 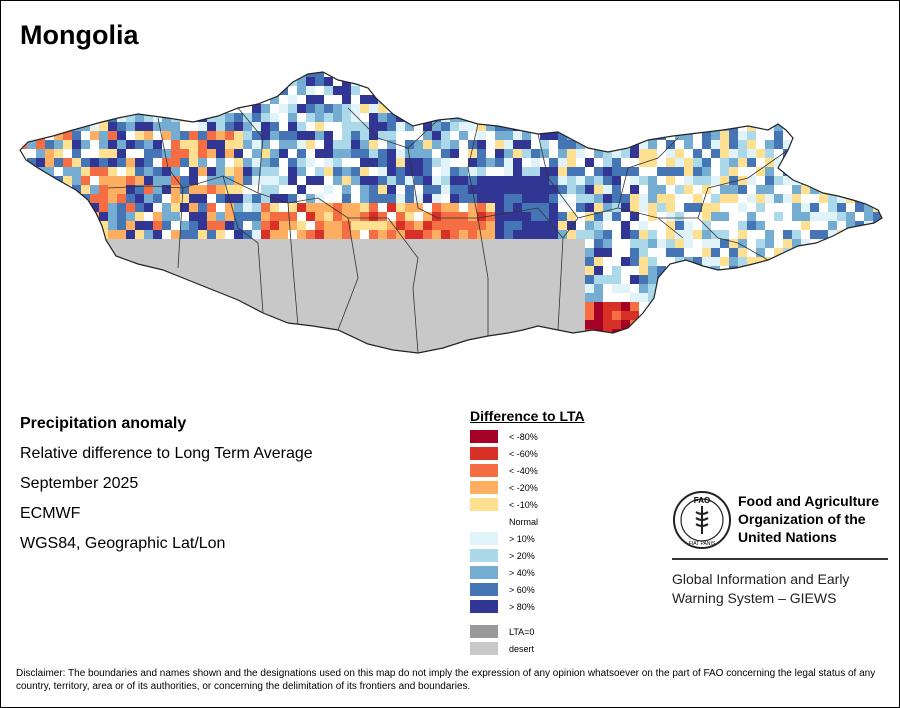 What do you see at coordinates (550, 539) in the screenshot?
I see `legend-item: > 10%` at bounding box center [550, 539].